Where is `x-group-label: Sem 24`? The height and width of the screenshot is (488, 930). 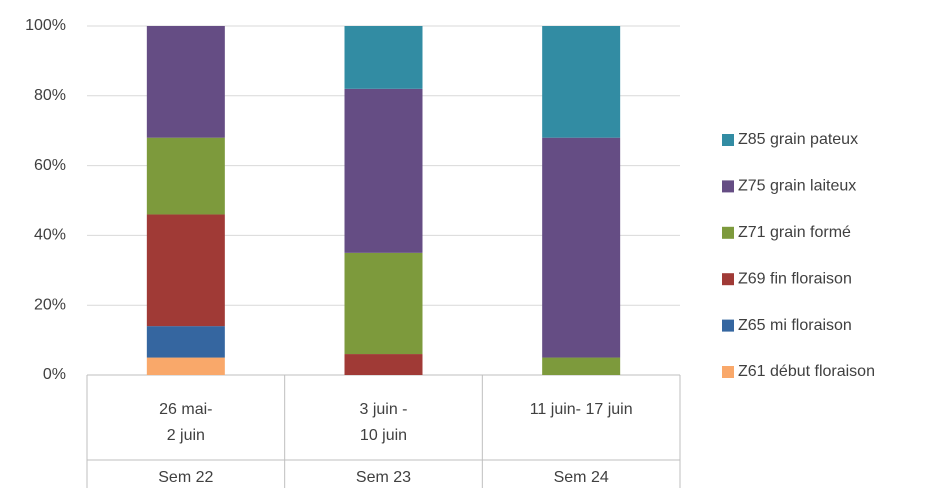 x-group-label: Sem 24 is located at coordinates (581, 477).